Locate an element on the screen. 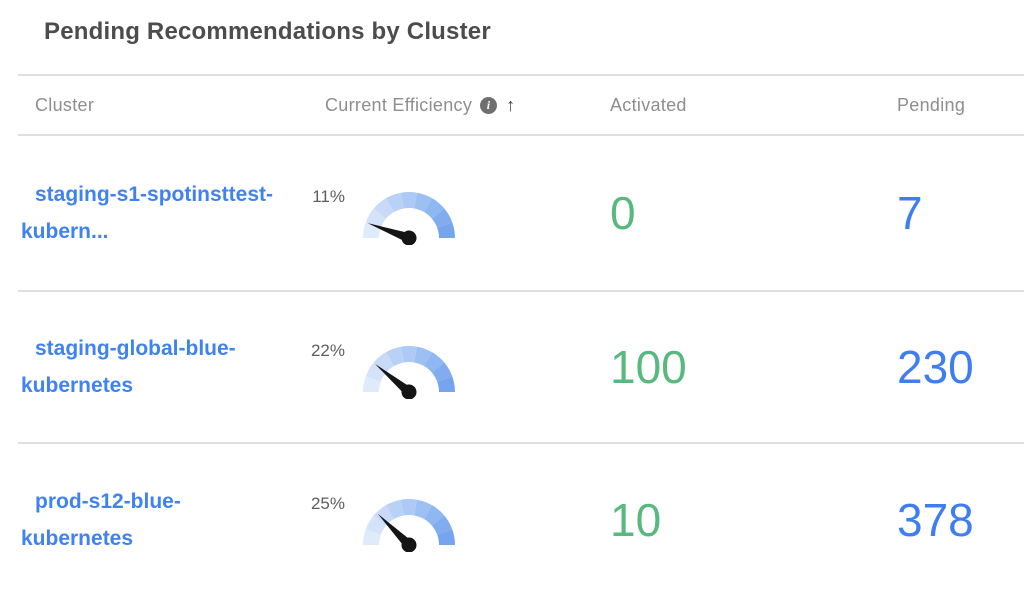 The height and width of the screenshot is (597, 1024). page-title: Pending Recommendations by Cluster is located at coordinates (267, 31).